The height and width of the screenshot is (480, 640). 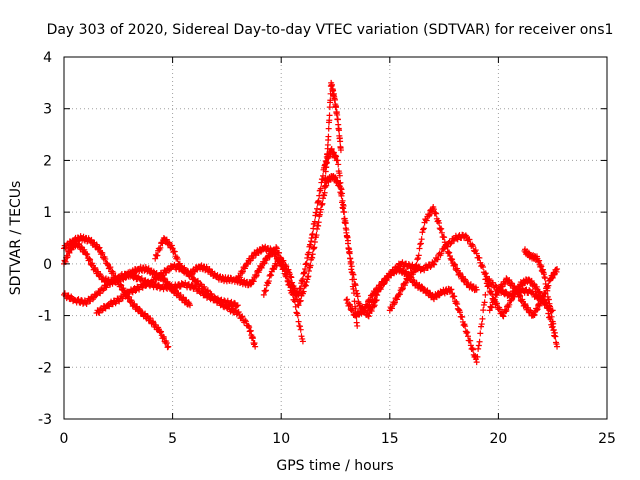 I want to click on x-tick-label: 15, so click(x=390, y=439).